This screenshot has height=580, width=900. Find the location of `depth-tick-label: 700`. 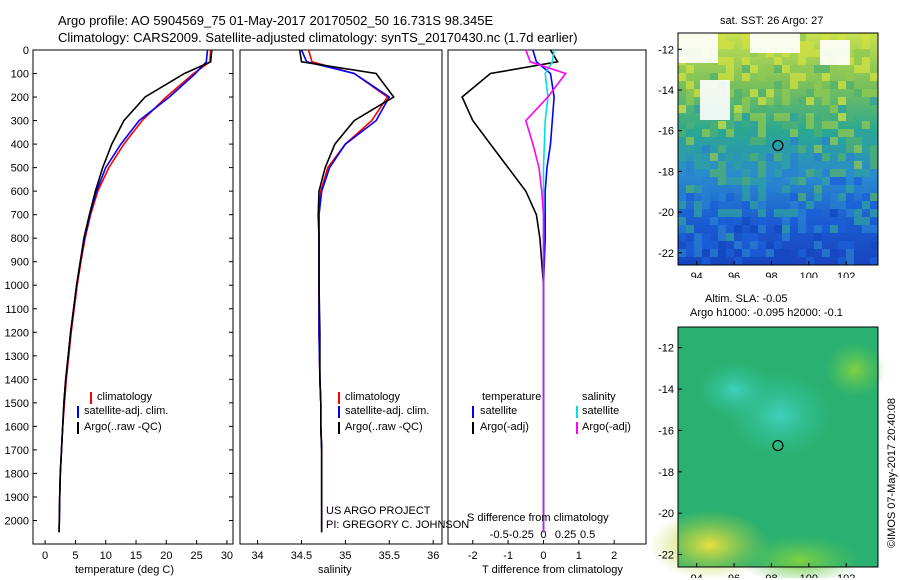

depth-tick-label: 700 is located at coordinates (20, 216).